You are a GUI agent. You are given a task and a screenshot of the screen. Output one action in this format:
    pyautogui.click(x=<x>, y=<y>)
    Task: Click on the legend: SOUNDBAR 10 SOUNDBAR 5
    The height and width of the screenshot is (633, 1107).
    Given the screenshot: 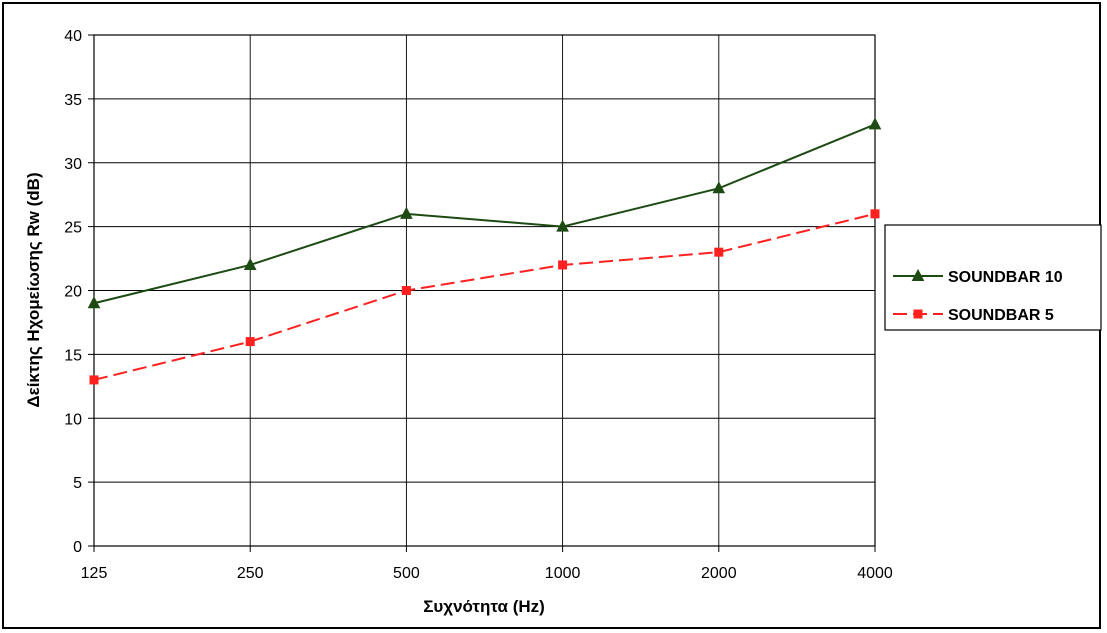 What is the action you would take?
    pyautogui.click(x=993, y=277)
    